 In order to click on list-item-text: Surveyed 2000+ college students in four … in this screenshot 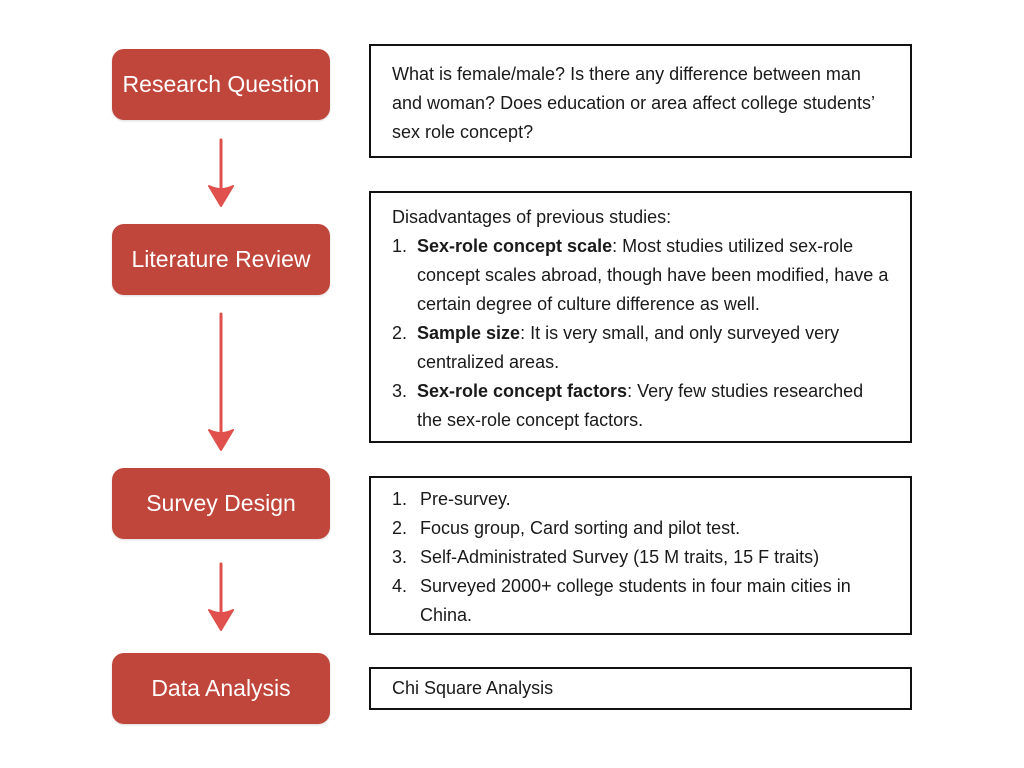, I will do `click(635, 600)`.